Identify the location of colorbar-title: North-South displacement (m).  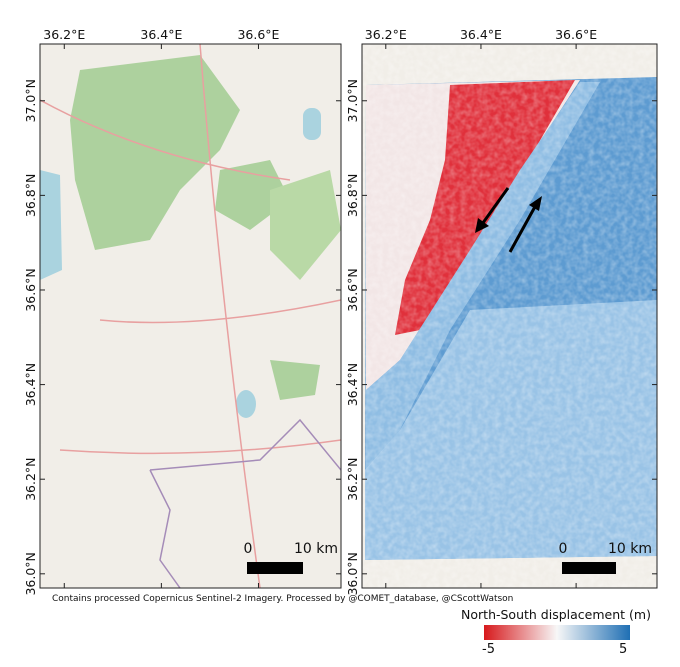
(556, 614).